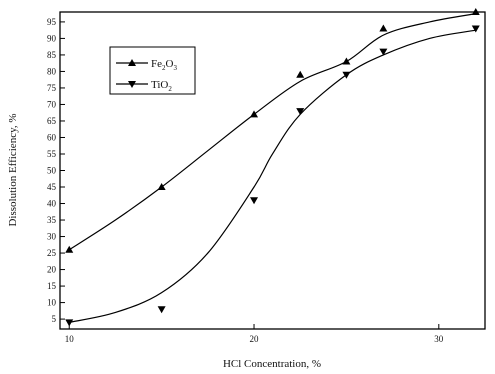  Describe the element at coordinates (52, 253) in the screenshot. I see `y-tick-label: 25` at that location.